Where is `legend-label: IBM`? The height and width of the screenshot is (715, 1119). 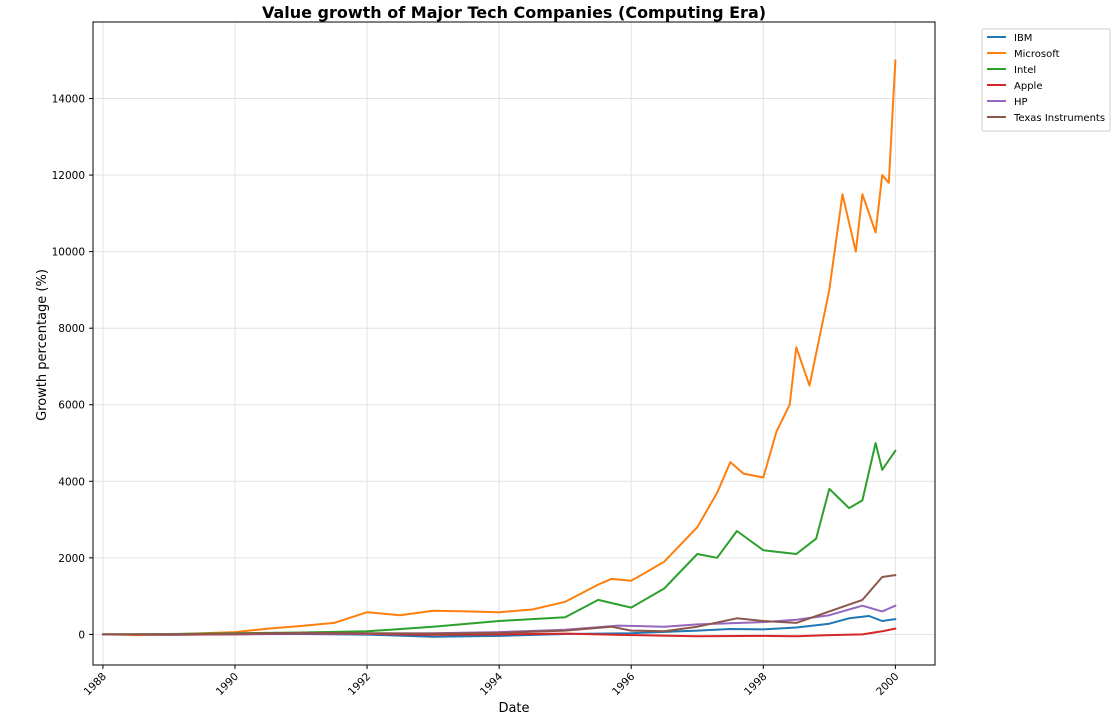 legend-label: IBM is located at coordinates (1023, 38).